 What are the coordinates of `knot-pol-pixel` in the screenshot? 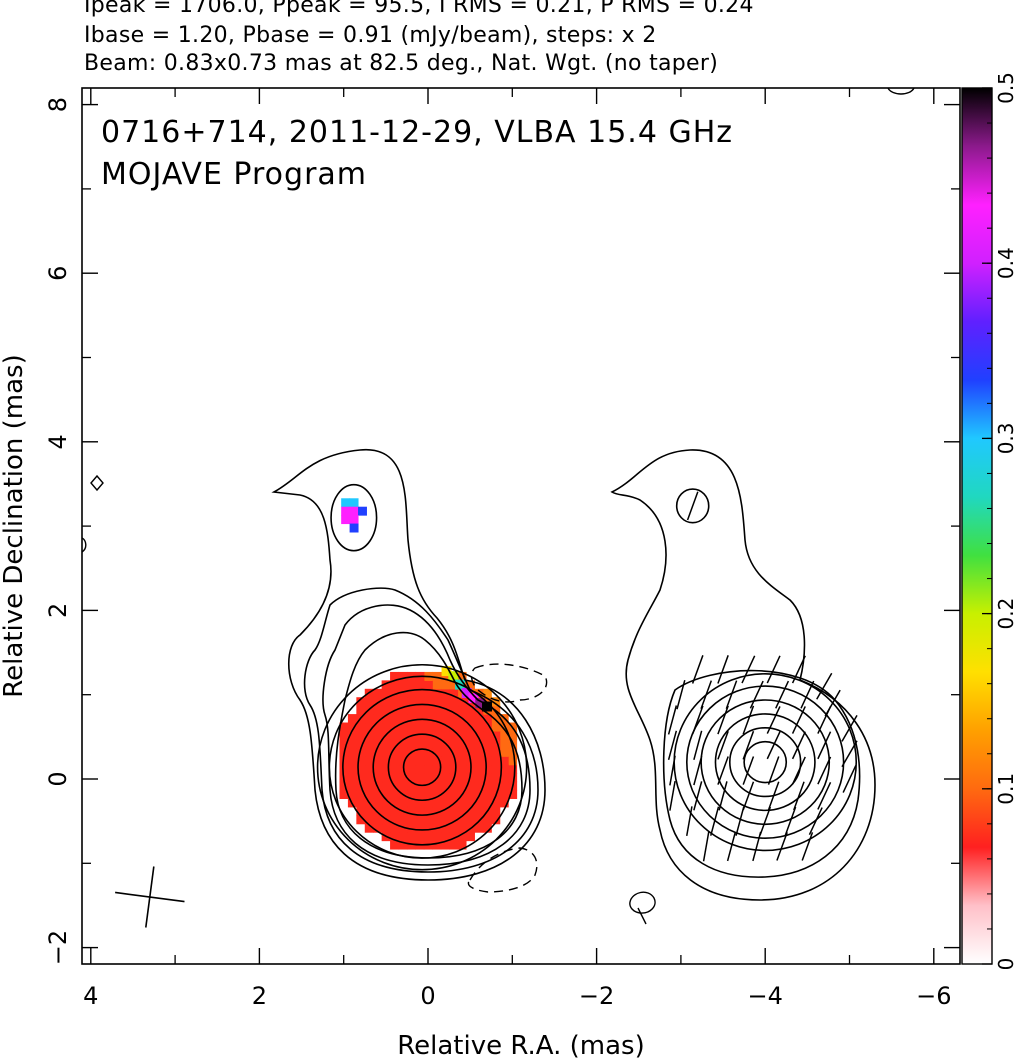 It's located at (354, 520).